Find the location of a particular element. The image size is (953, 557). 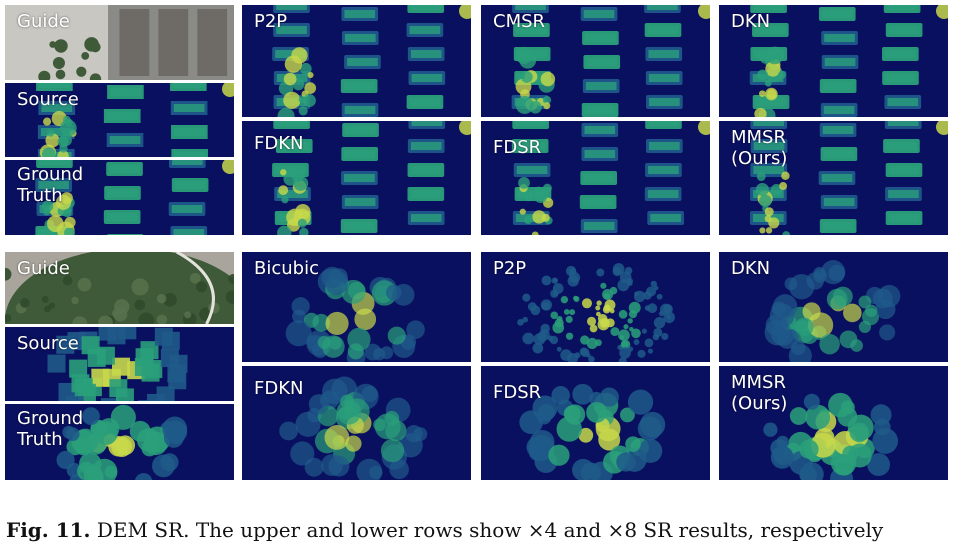

lower-fdsr-panel: FDSR is located at coordinates (595, 423).